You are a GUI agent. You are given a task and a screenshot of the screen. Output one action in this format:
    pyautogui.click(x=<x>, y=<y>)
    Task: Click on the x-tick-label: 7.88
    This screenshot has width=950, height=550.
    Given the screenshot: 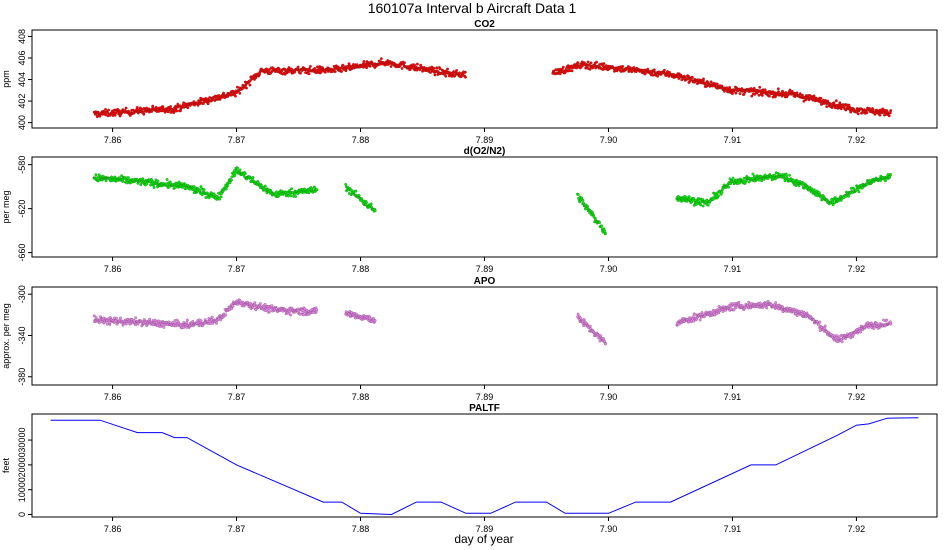 What is the action you would take?
    pyautogui.click(x=361, y=529)
    